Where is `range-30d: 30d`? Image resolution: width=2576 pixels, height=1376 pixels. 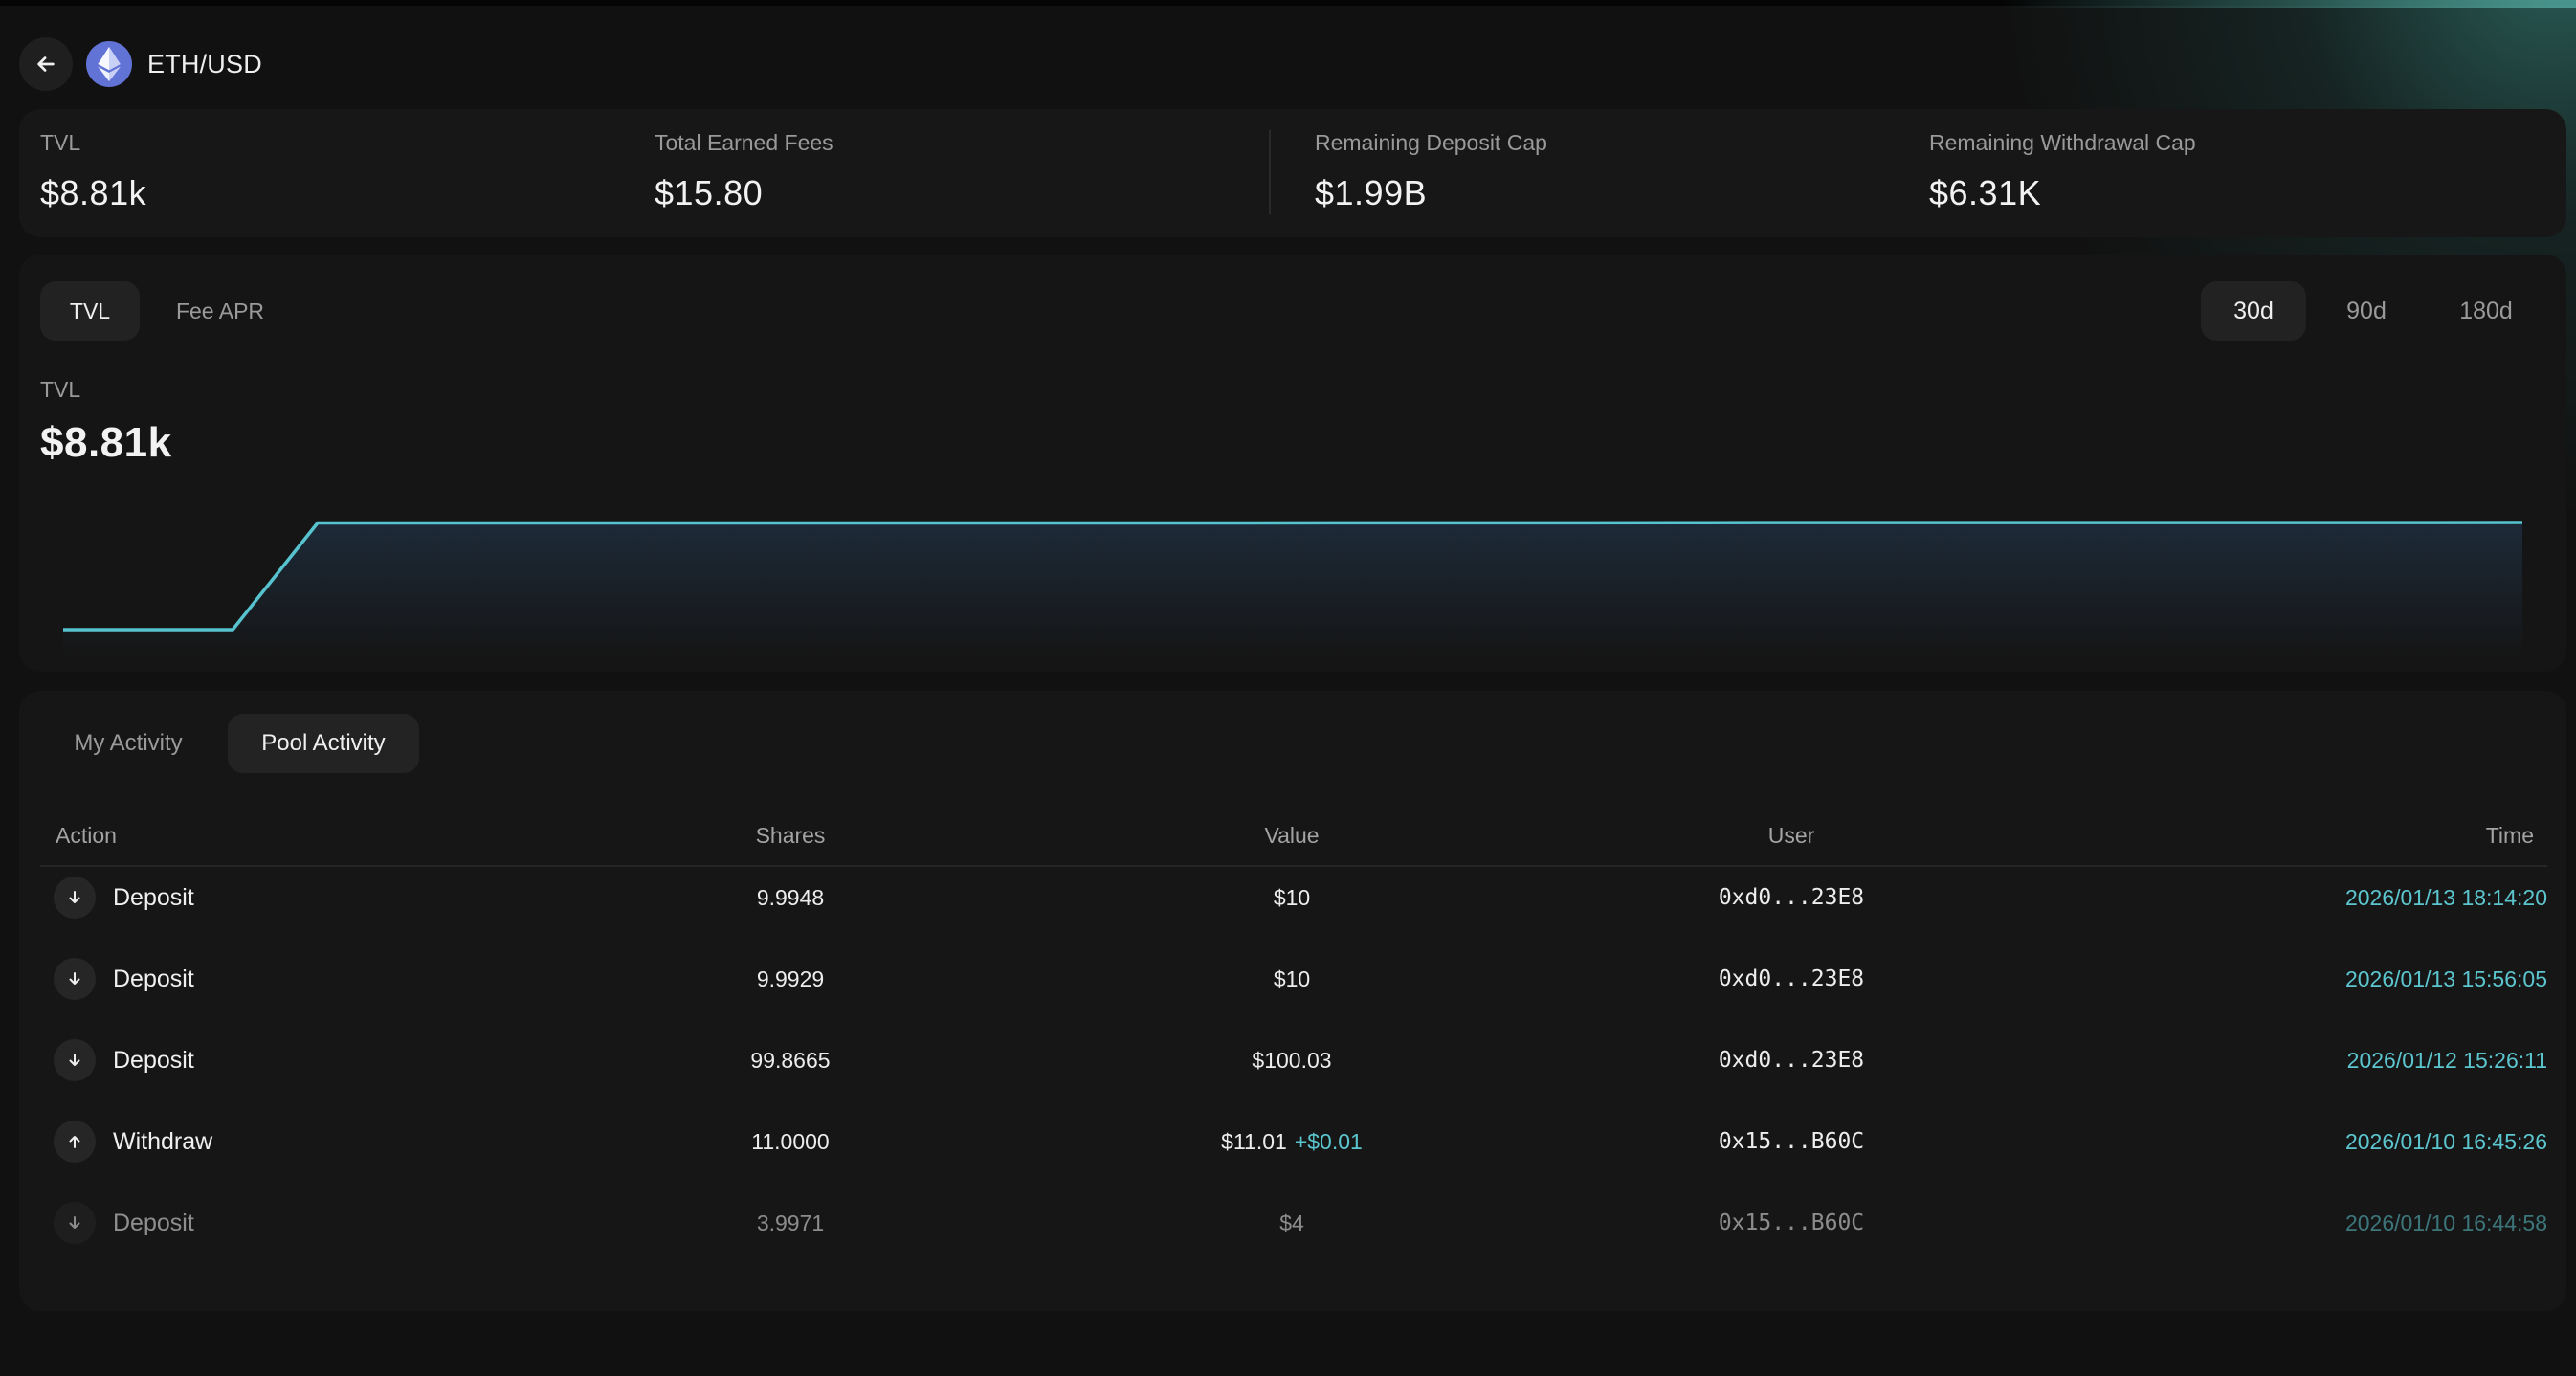
range-30d: 30d is located at coordinates (2253, 311).